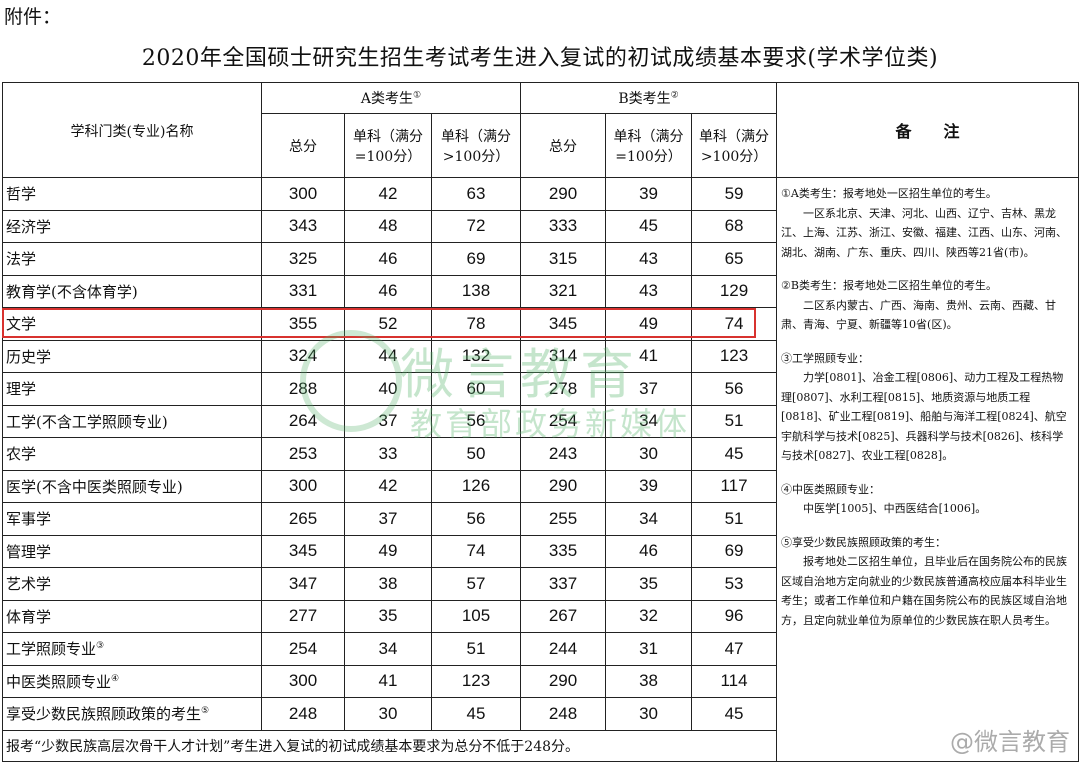 The width and height of the screenshot is (1080, 763). I want to click on table-row: 中医类照顾专业④ 300 41 123 290 38 114, so click(540, 681).